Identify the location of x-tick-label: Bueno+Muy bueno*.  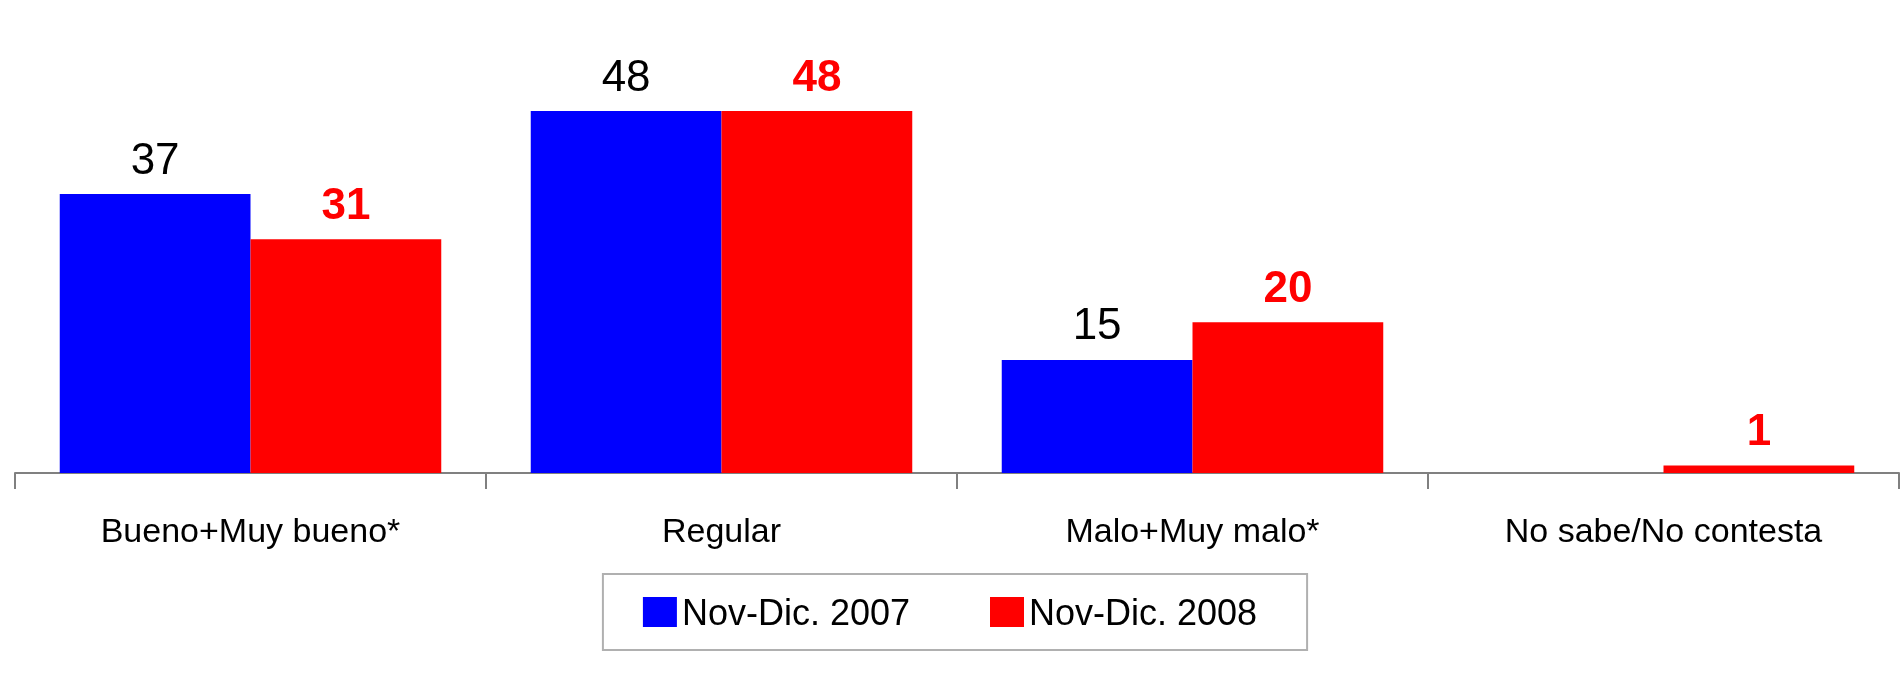
(250, 530).